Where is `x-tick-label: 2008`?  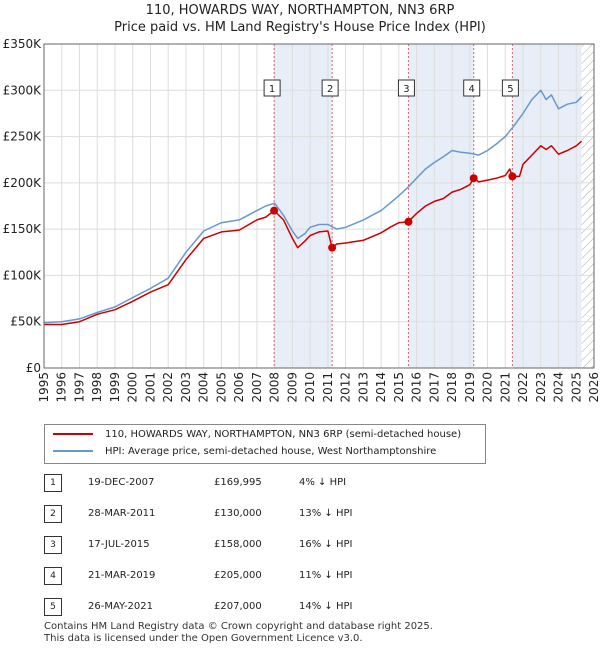
x-tick-label: 2008 is located at coordinates (275, 387).